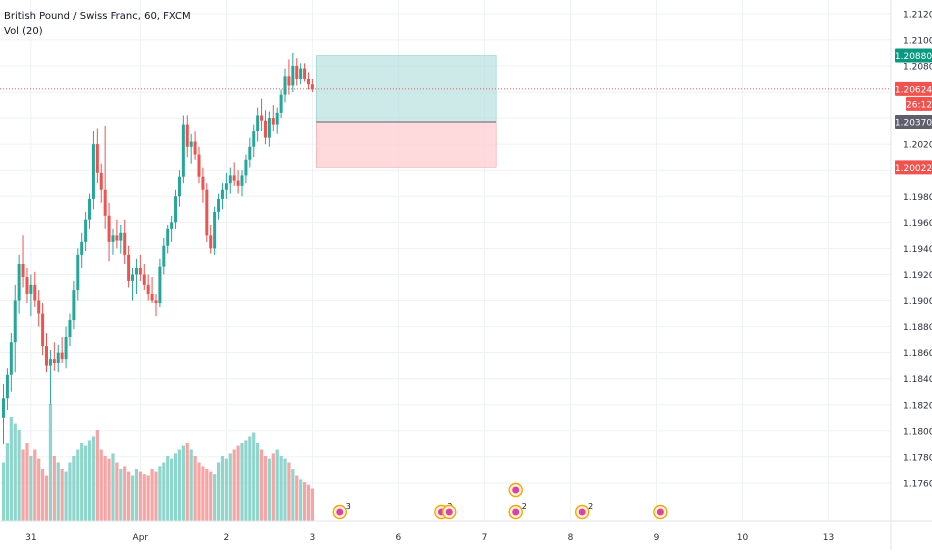 The width and height of the screenshot is (932, 554). Describe the element at coordinates (919, 103) in the screenshot. I see `countdown-box` at that location.